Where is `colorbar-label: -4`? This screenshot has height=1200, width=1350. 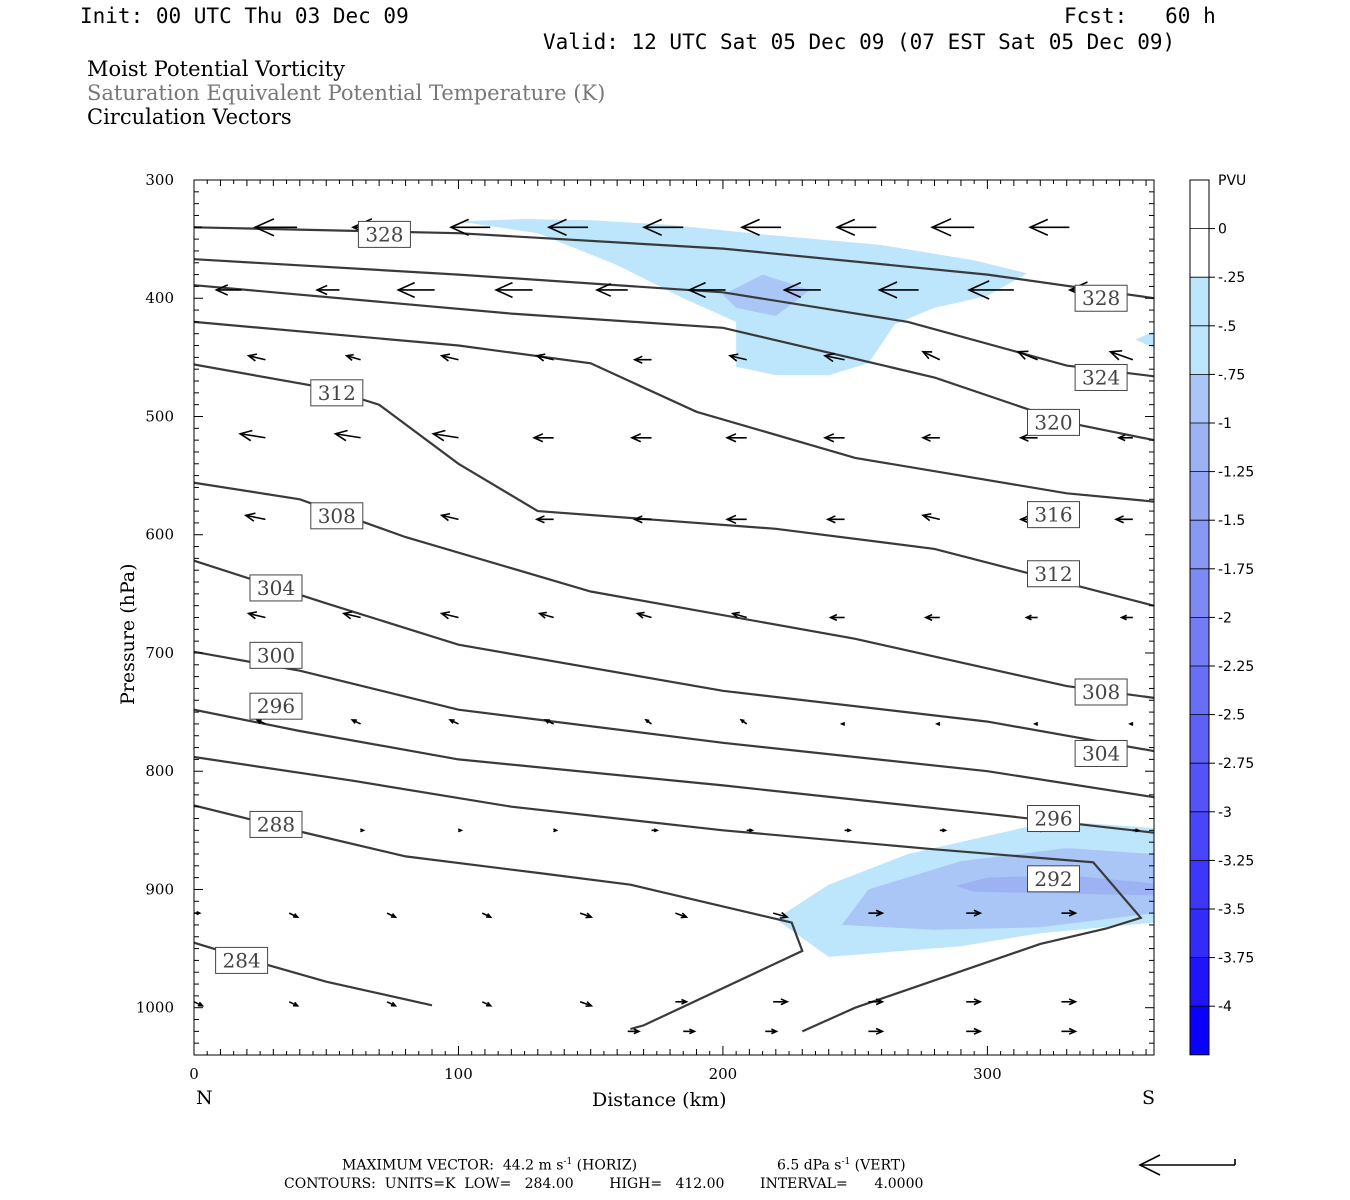
colorbar-label: -4 is located at coordinates (1225, 1007).